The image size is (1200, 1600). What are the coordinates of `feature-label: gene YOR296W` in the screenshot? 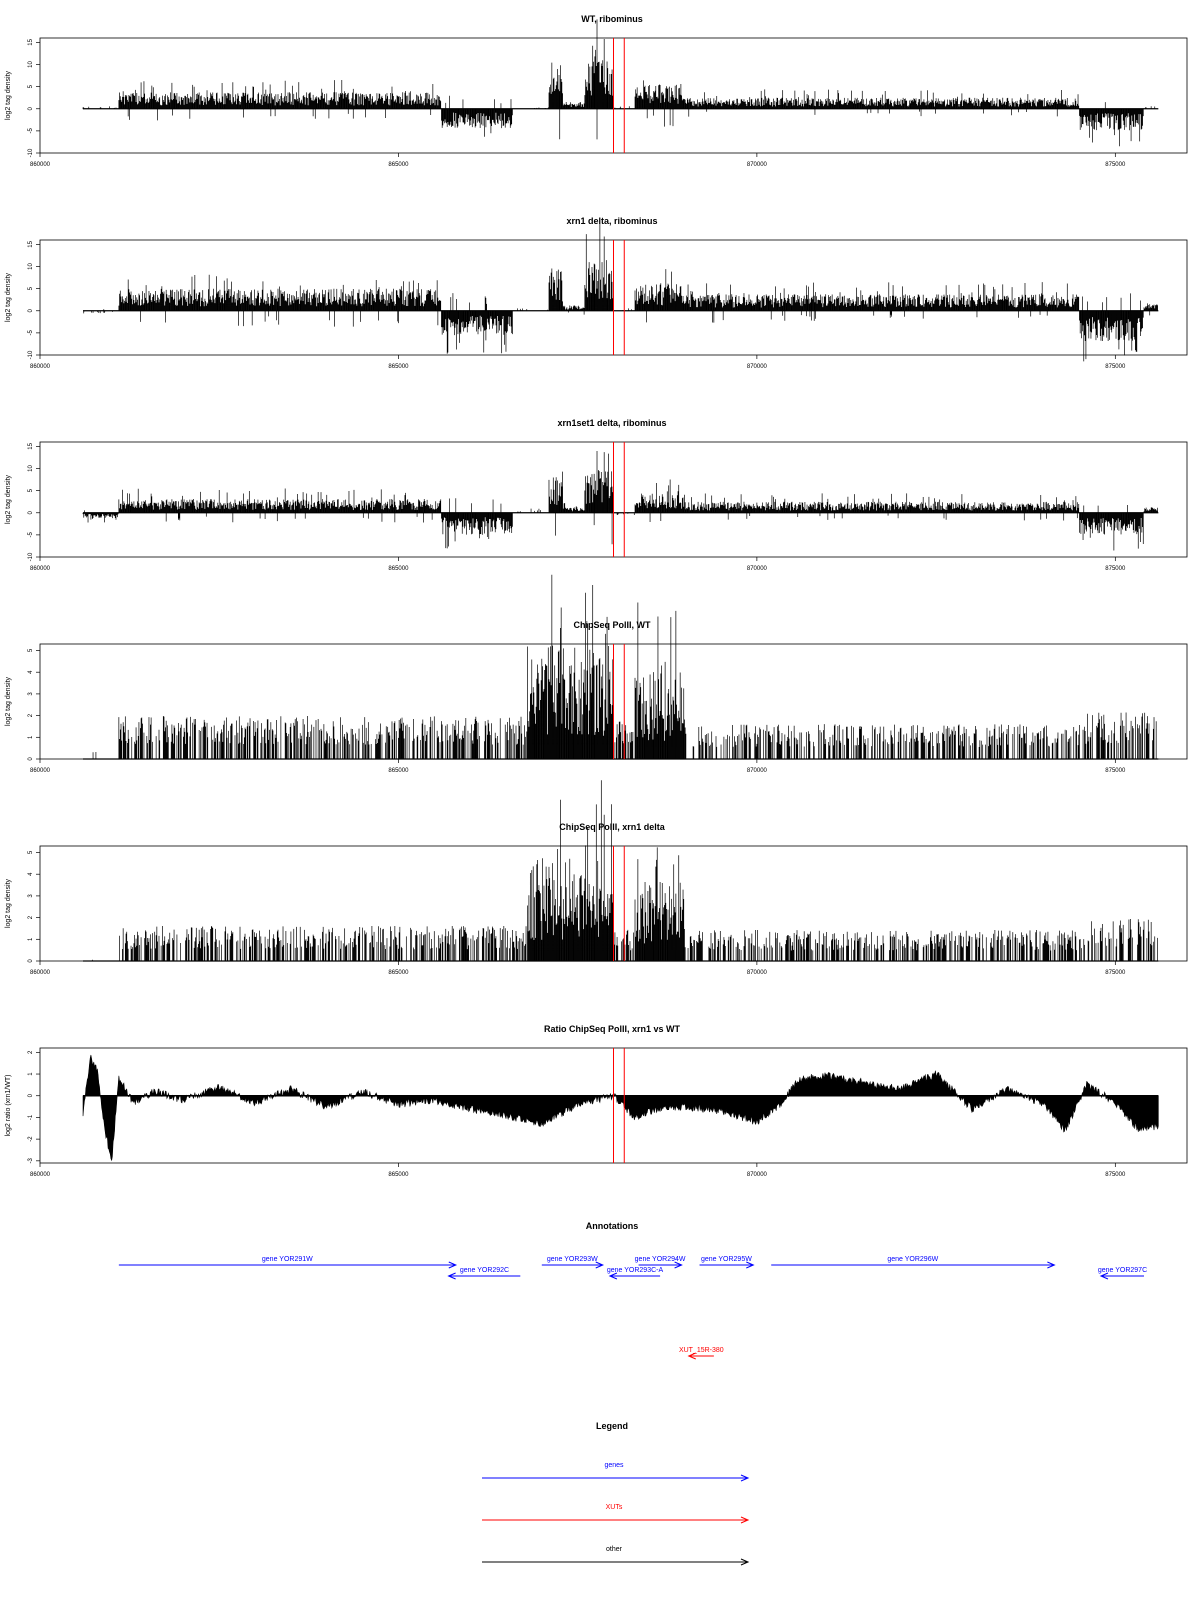 It's located at (912, 1259).